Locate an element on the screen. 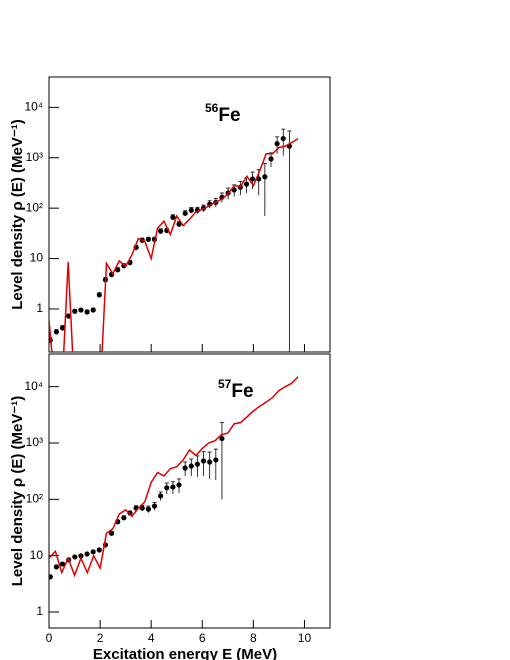 The width and height of the screenshot is (510, 660). x-tick-label: 2 is located at coordinates (100, 638).